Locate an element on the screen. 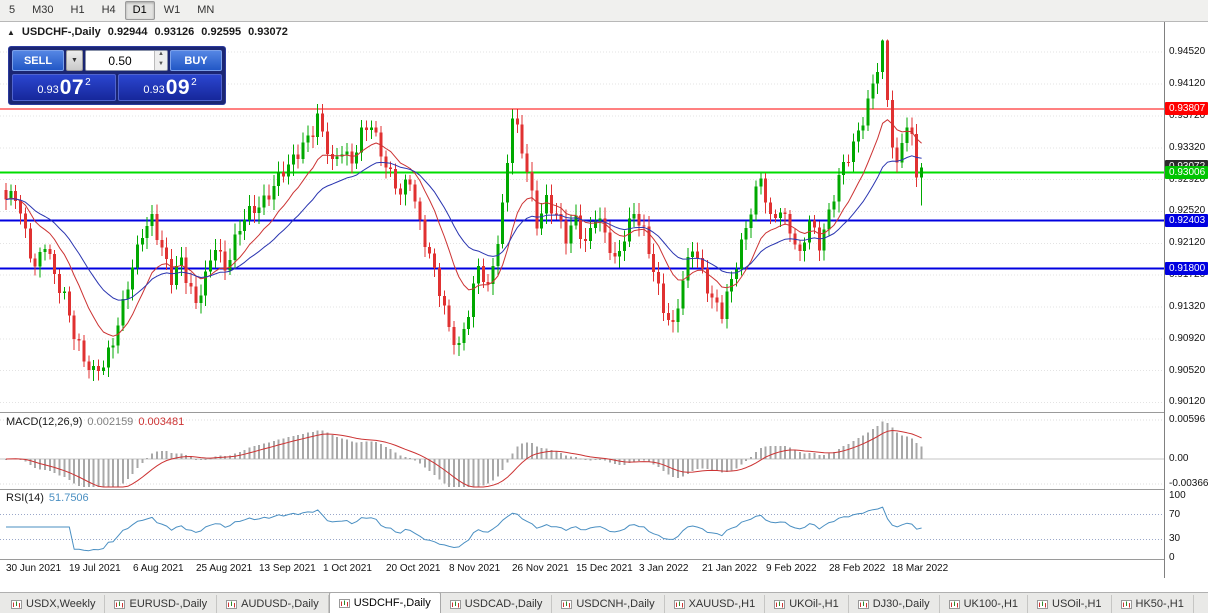 This screenshot has height=613, width=1208. chart-tab-ukoil: UKOil-,H1 is located at coordinates (807, 604).